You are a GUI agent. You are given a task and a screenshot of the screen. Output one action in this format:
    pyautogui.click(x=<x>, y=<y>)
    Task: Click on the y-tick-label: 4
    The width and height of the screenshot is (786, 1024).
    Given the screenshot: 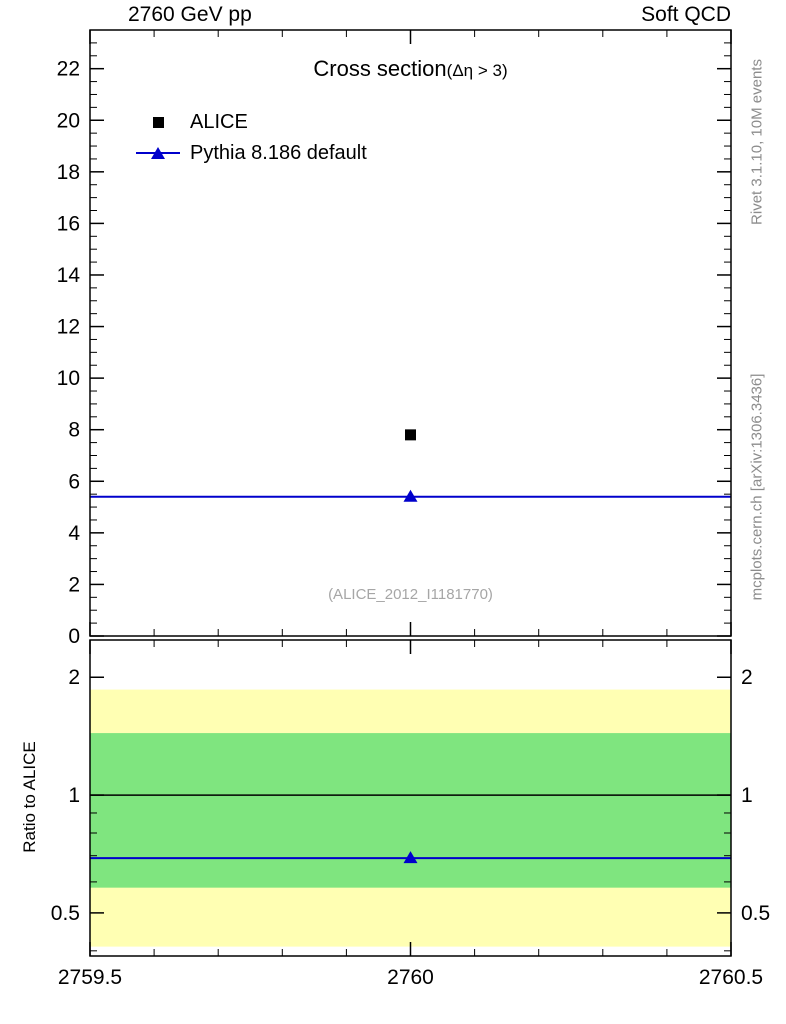 What is the action you would take?
    pyautogui.click(x=74, y=533)
    